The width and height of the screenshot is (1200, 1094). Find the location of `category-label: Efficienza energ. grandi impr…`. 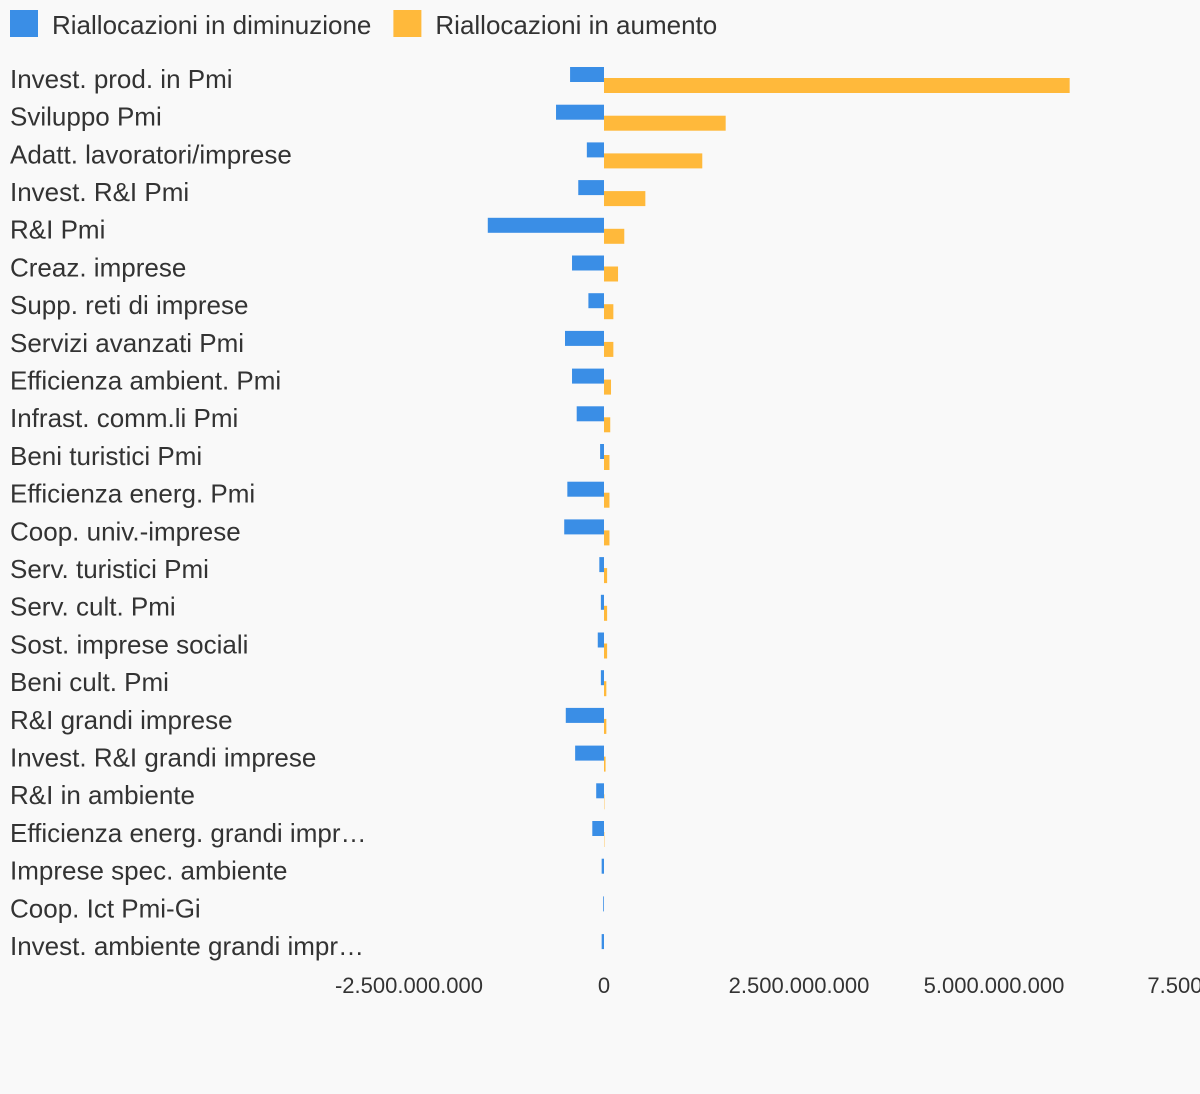

category-label: Efficienza energ. grandi impr… is located at coordinates (188, 833).